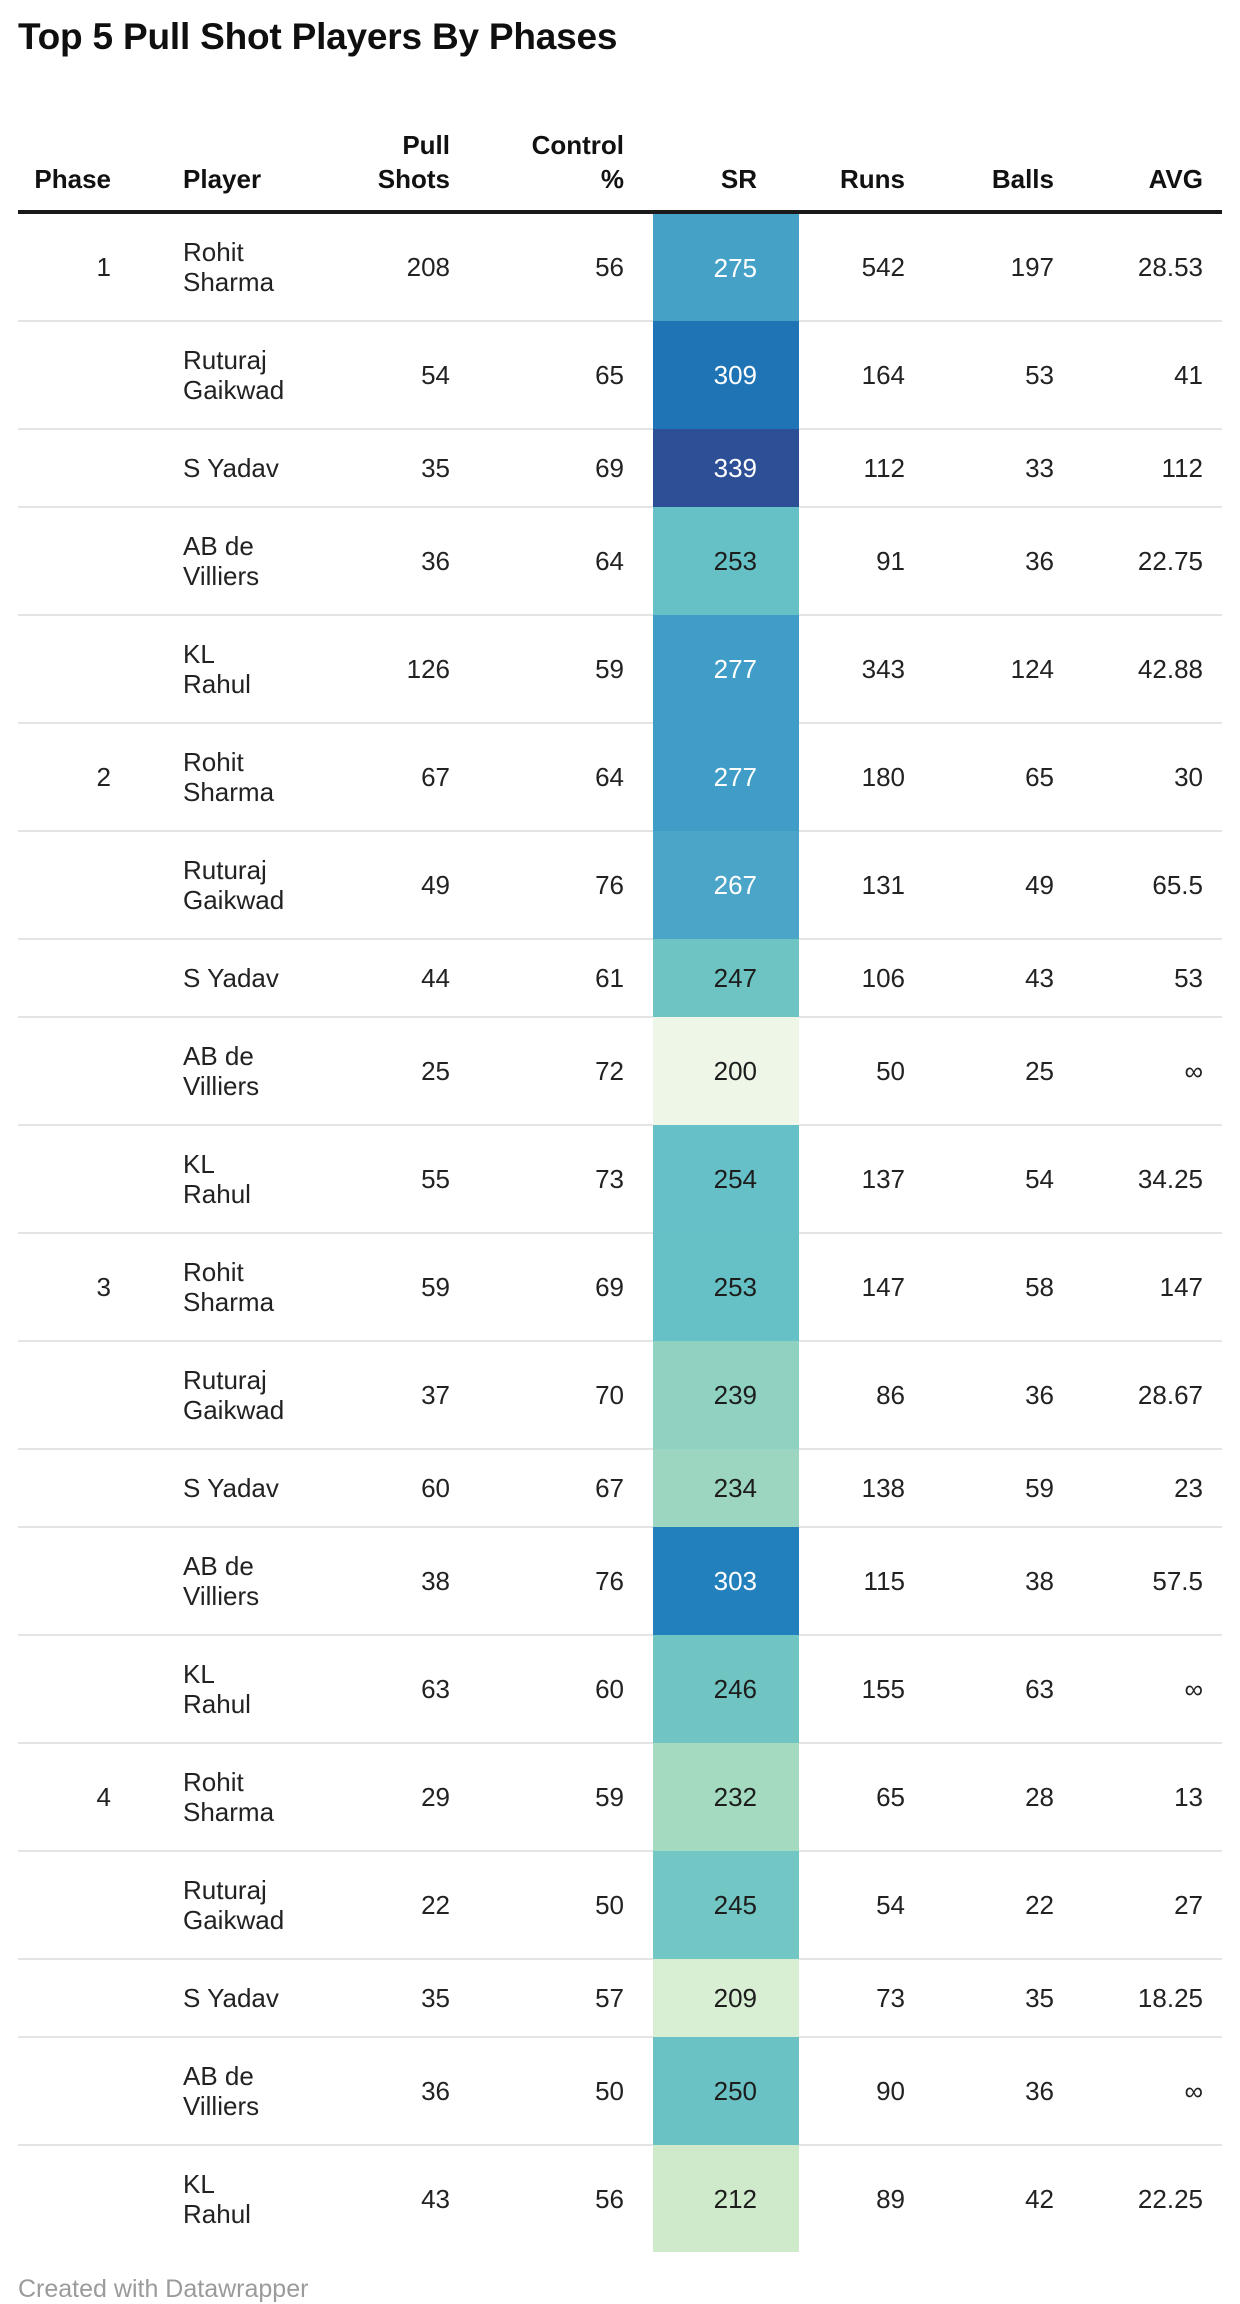 Image resolution: width=1240 pixels, height=2304 pixels. What do you see at coordinates (726, 1689) in the screenshot?
I see `cell-sr: 246` at bounding box center [726, 1689].